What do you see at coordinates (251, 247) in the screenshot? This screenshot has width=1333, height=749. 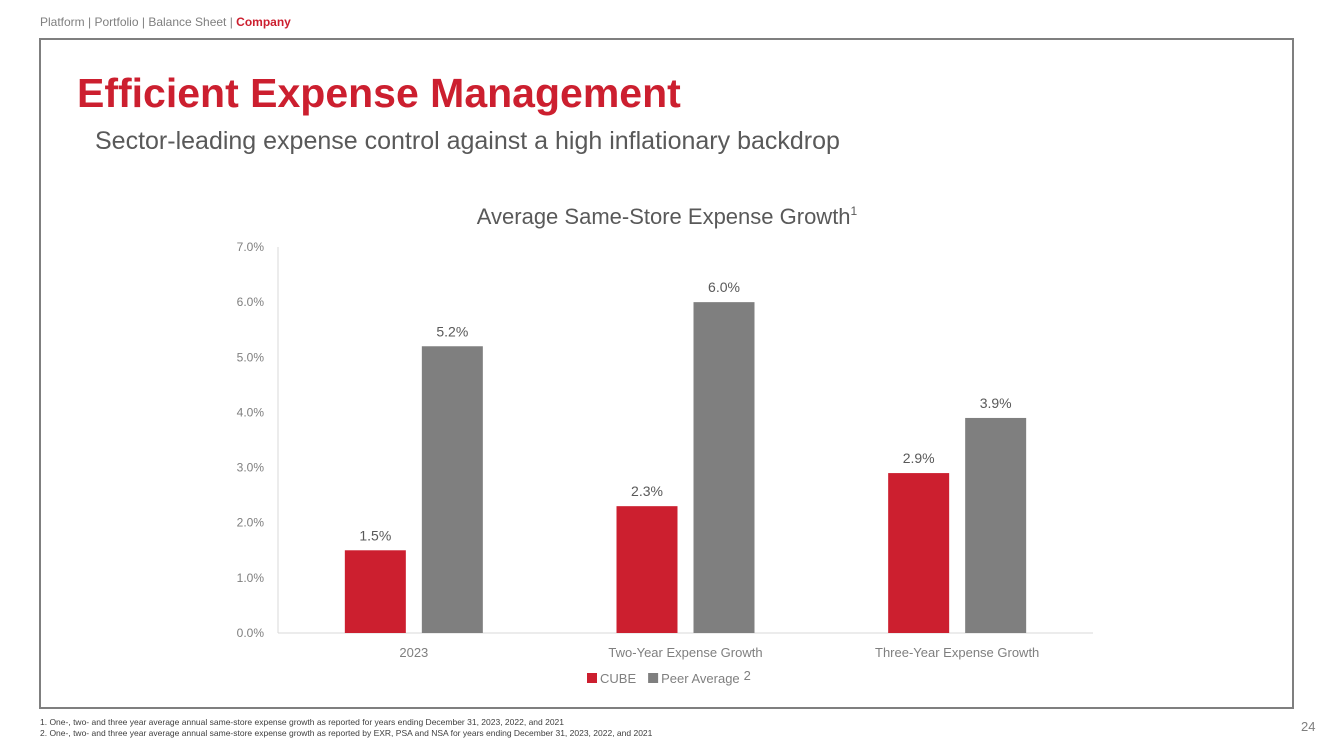 I see `y-tick-label: 7.0%` at bounding box center [251, 247].